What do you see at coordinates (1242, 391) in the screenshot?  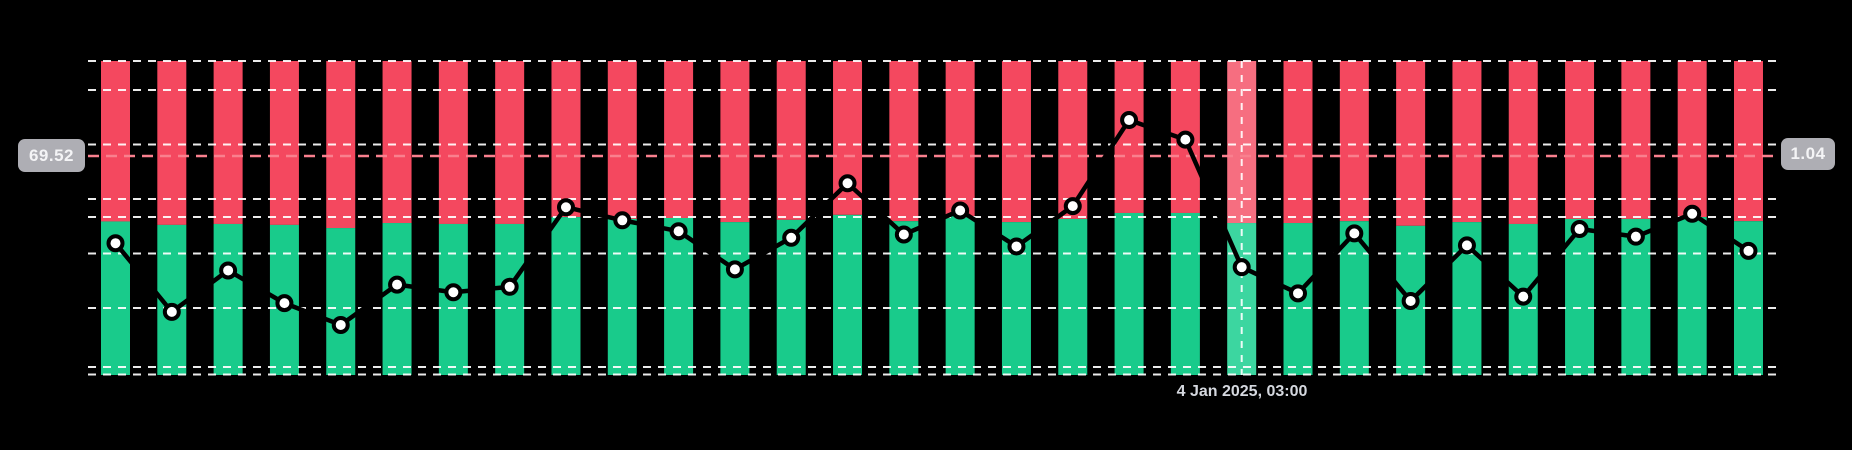 I see `crosshair-time-label: 4 Jan 2025, 03:00` at bounding box center [1242, 391].